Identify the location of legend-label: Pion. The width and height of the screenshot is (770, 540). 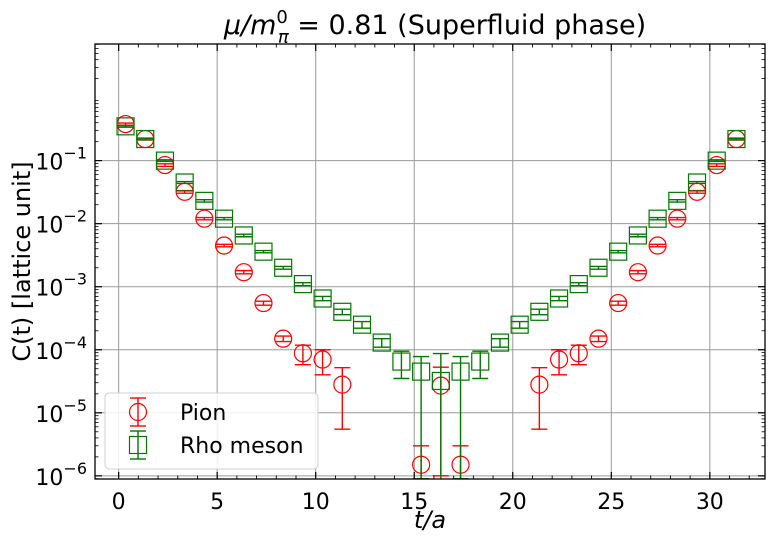
(203, 413).